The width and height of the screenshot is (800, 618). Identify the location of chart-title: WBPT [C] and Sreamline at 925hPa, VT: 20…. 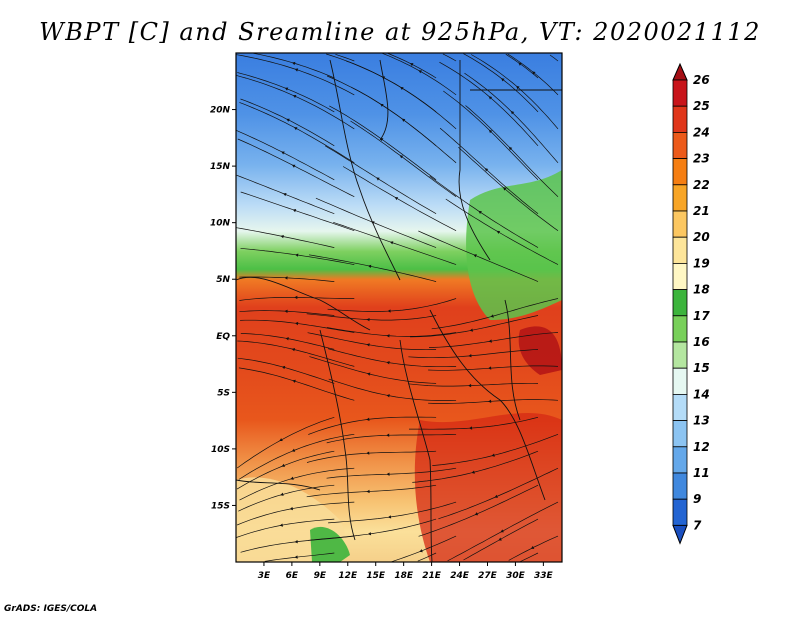
(400, 32).